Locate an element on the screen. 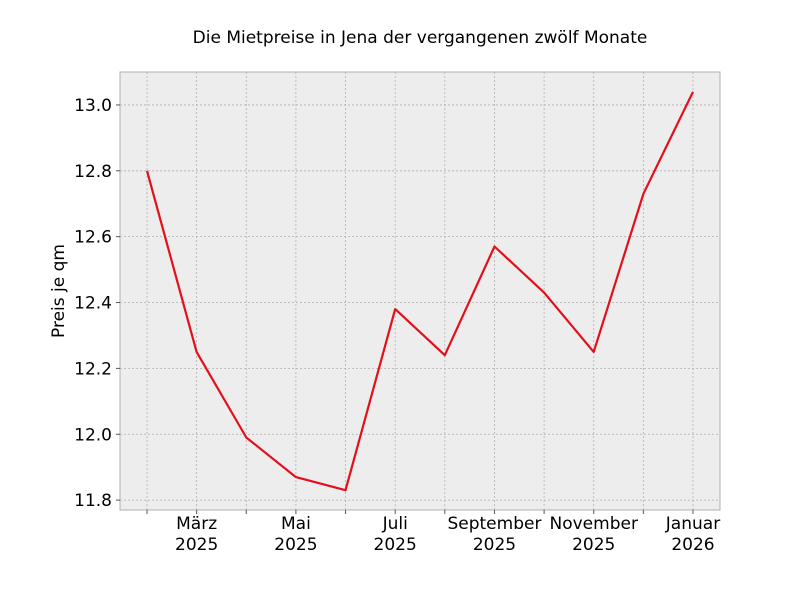  x-tick-label-month: November is located at coordinates (594, 524).